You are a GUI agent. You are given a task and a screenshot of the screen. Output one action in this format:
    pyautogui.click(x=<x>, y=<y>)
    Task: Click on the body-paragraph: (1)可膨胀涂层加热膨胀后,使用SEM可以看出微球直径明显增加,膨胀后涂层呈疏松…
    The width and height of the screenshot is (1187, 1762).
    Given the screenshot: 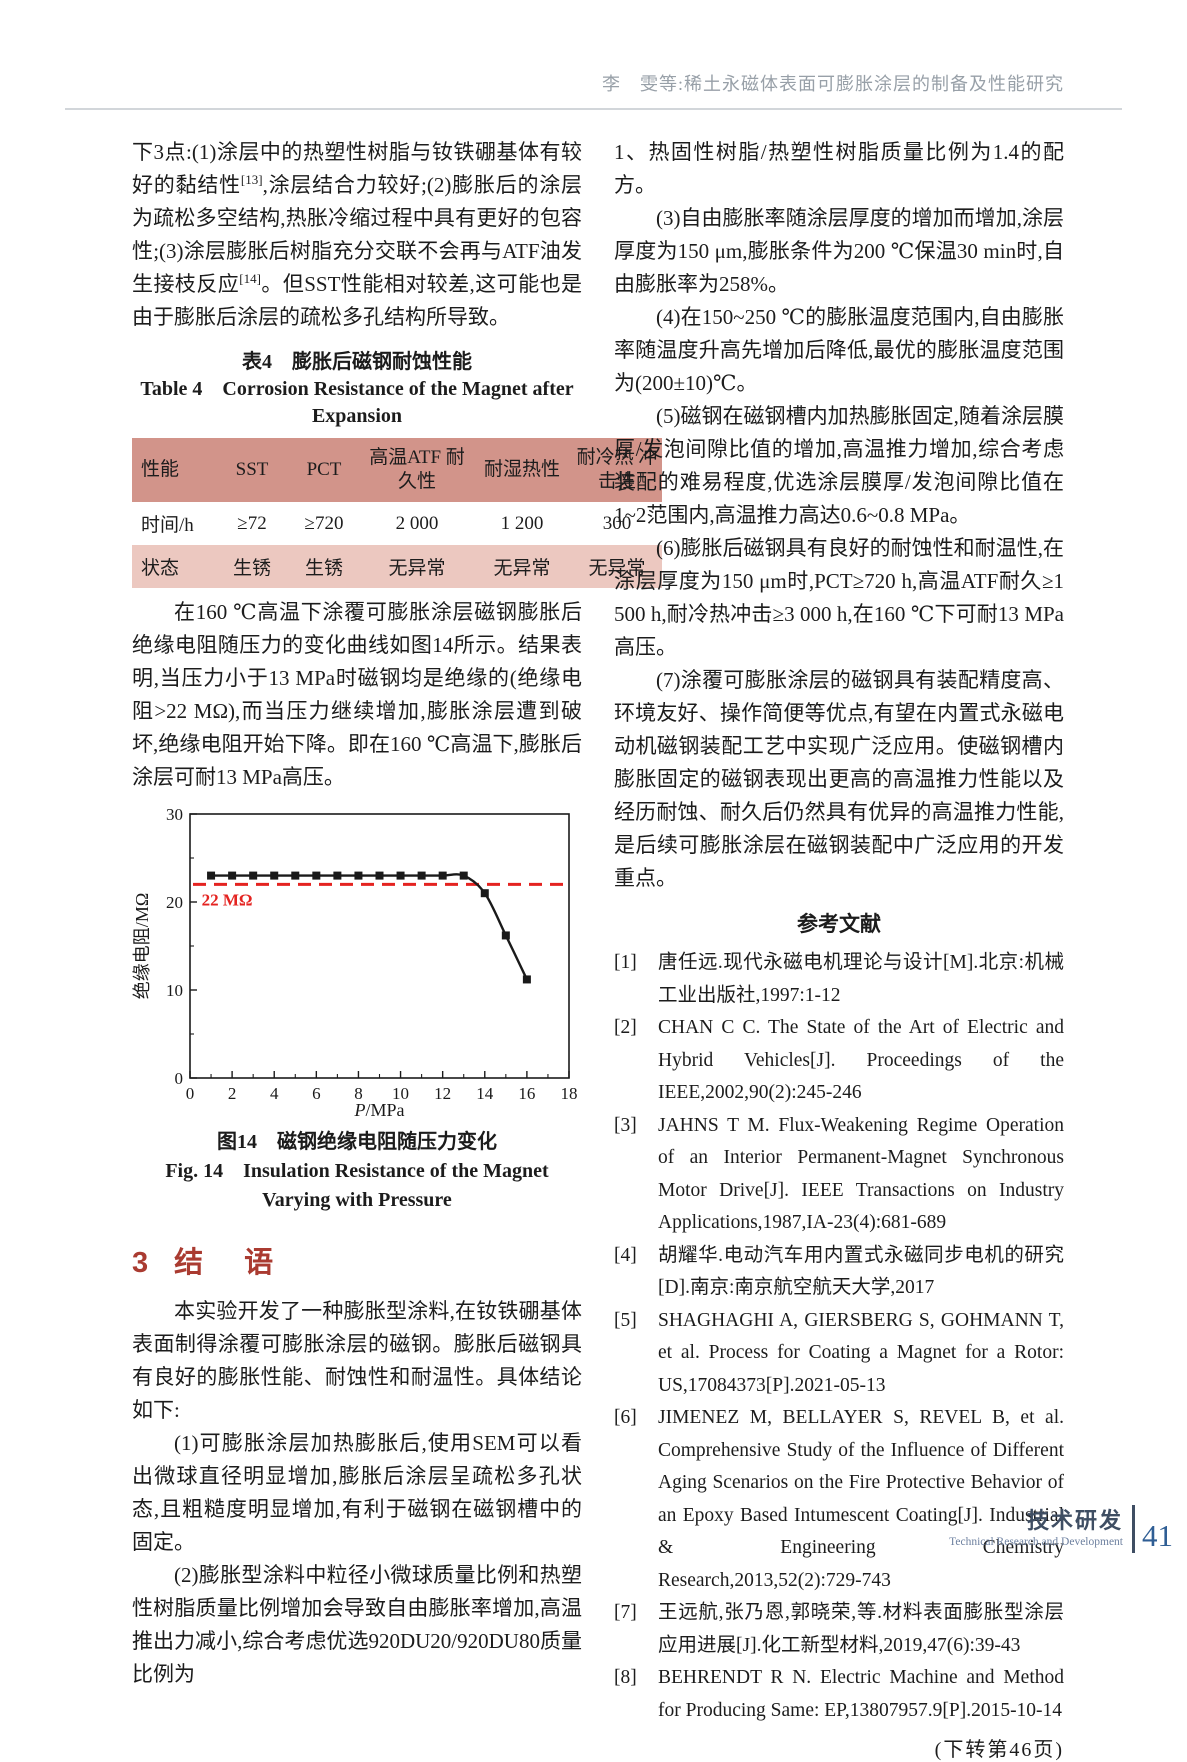 What is the action you would take?
    pyautogui.click(x=357, y=1492)
    